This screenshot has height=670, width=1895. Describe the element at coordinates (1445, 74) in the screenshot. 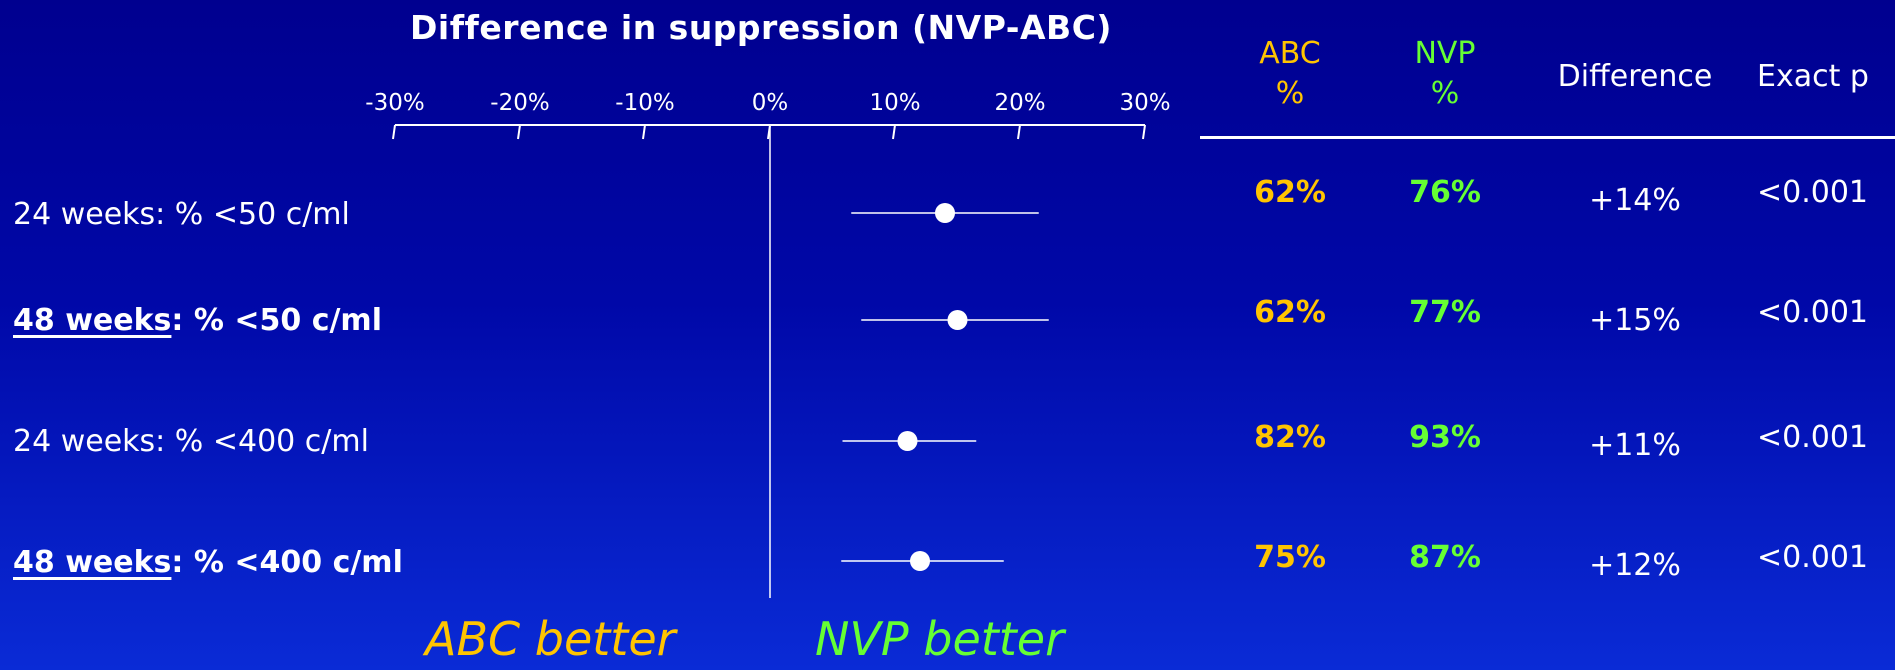

I see `nvp-header: NVP %` at that location.